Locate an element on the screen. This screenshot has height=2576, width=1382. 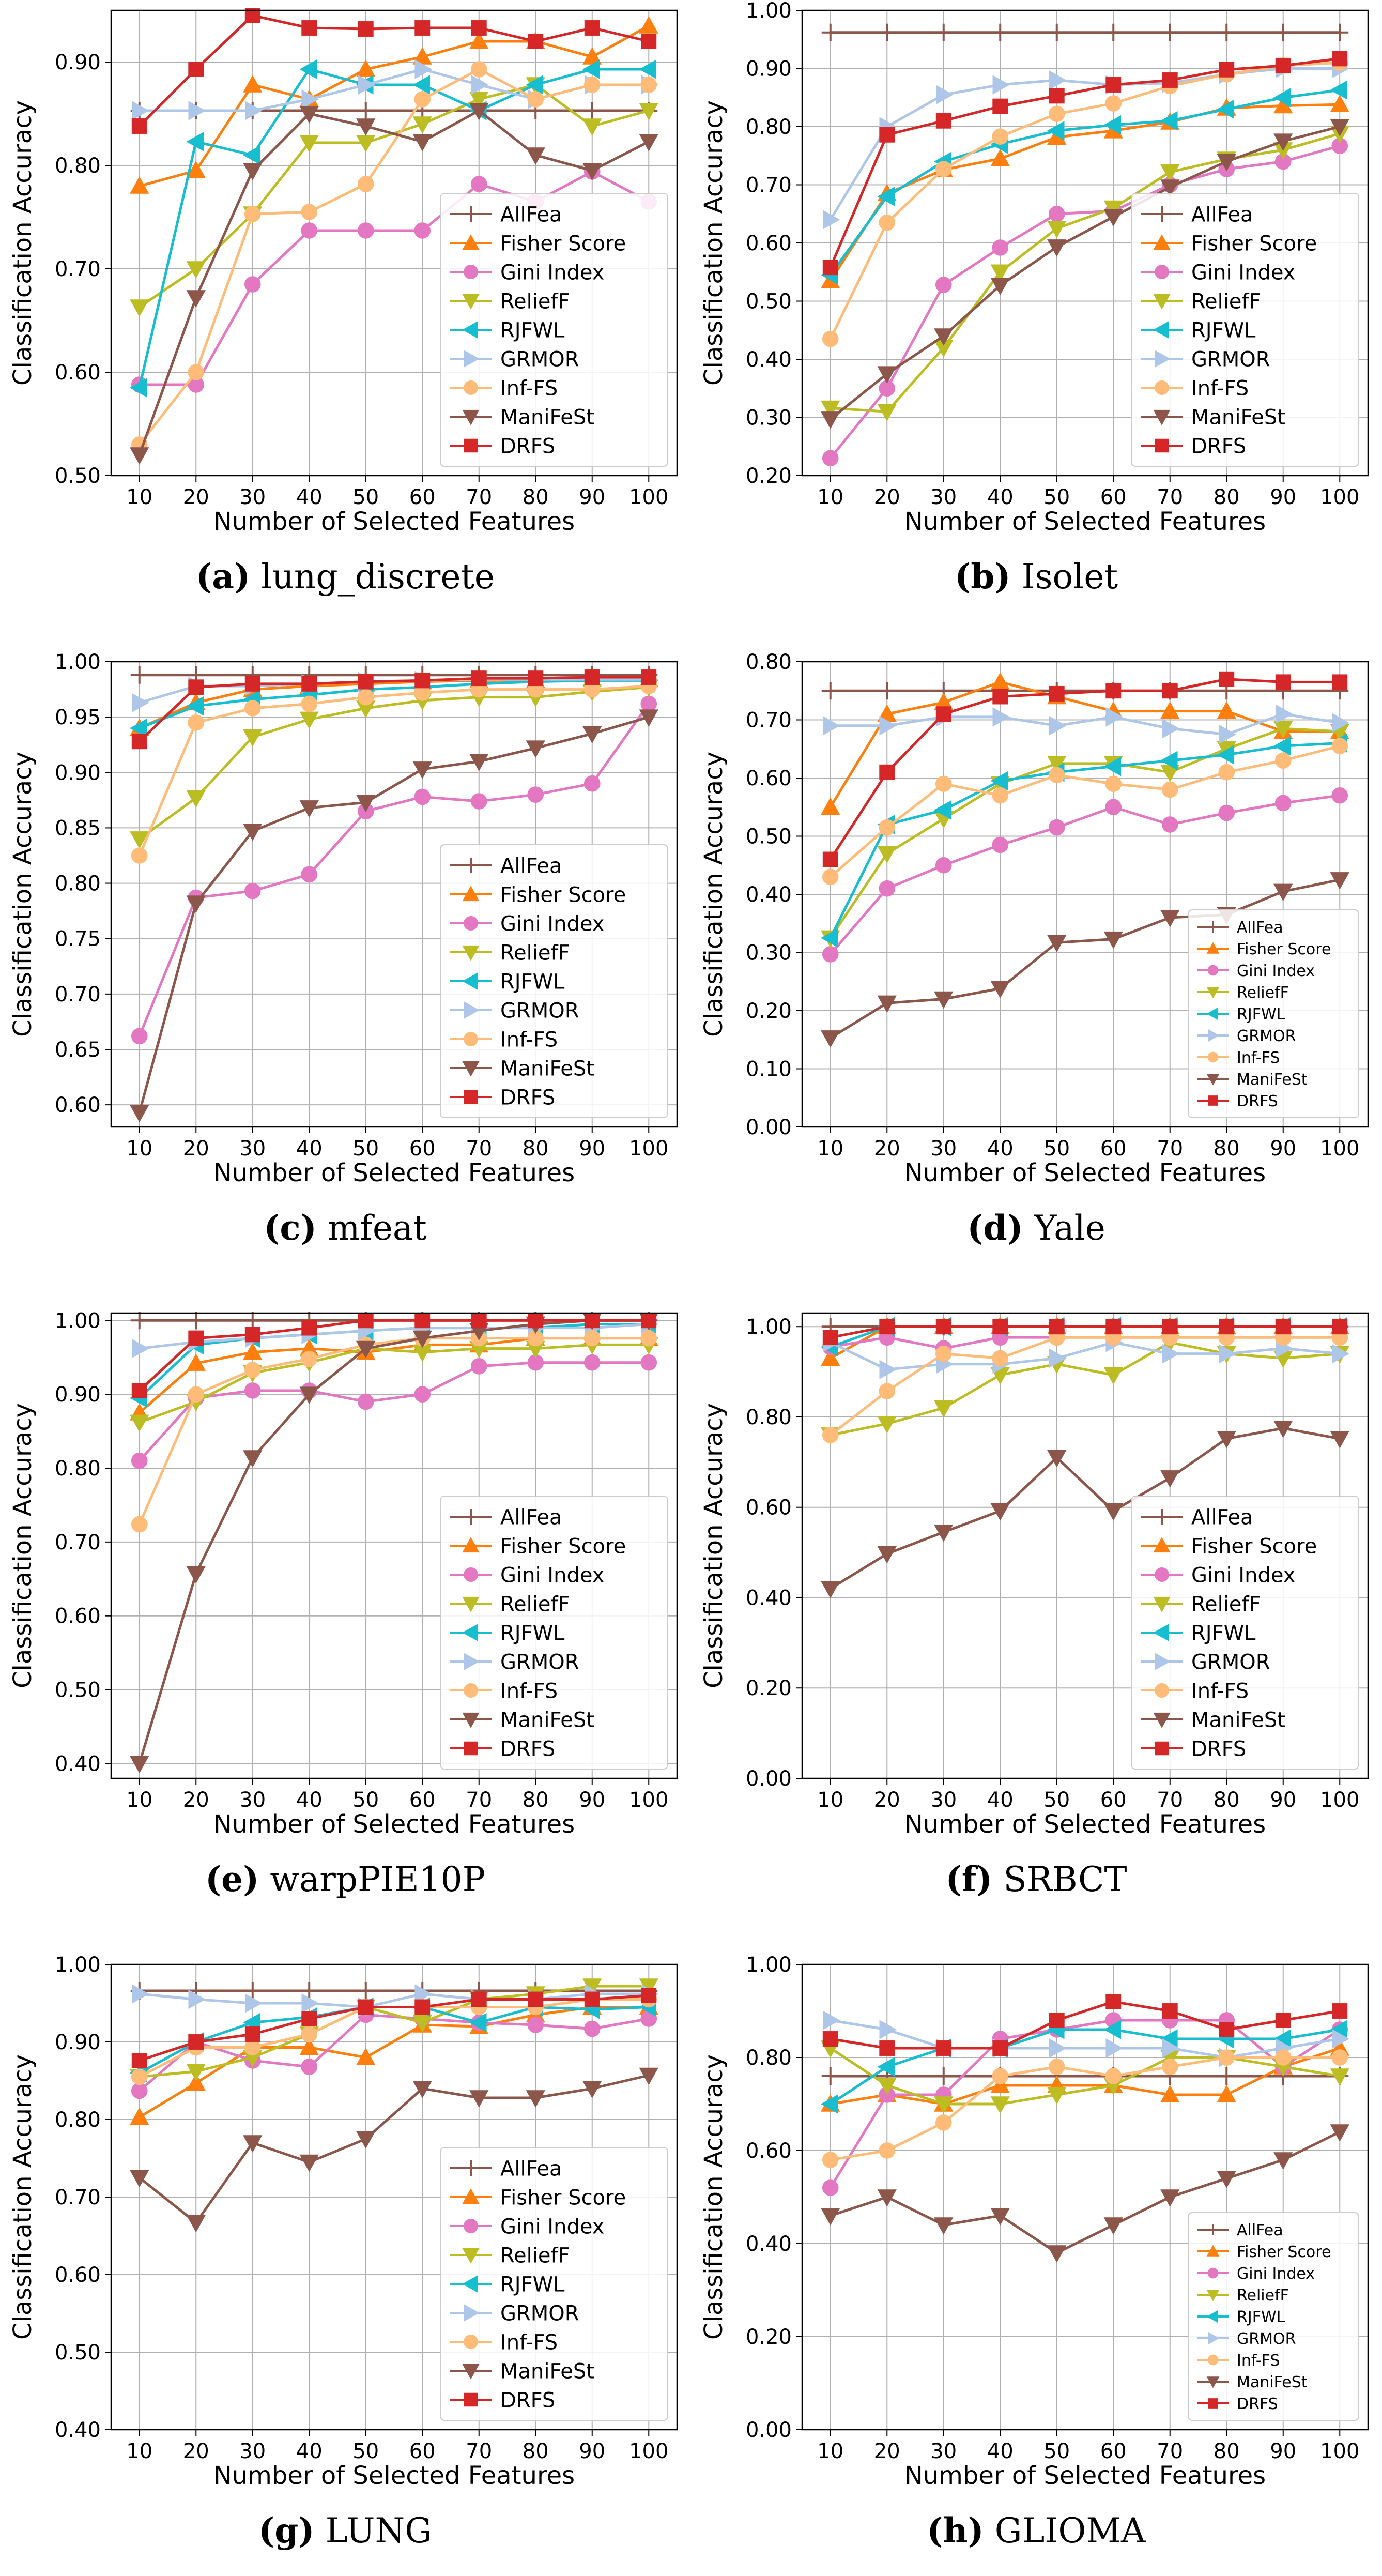
legend-label: Inf-FS is located at coordinates (1220, 388).